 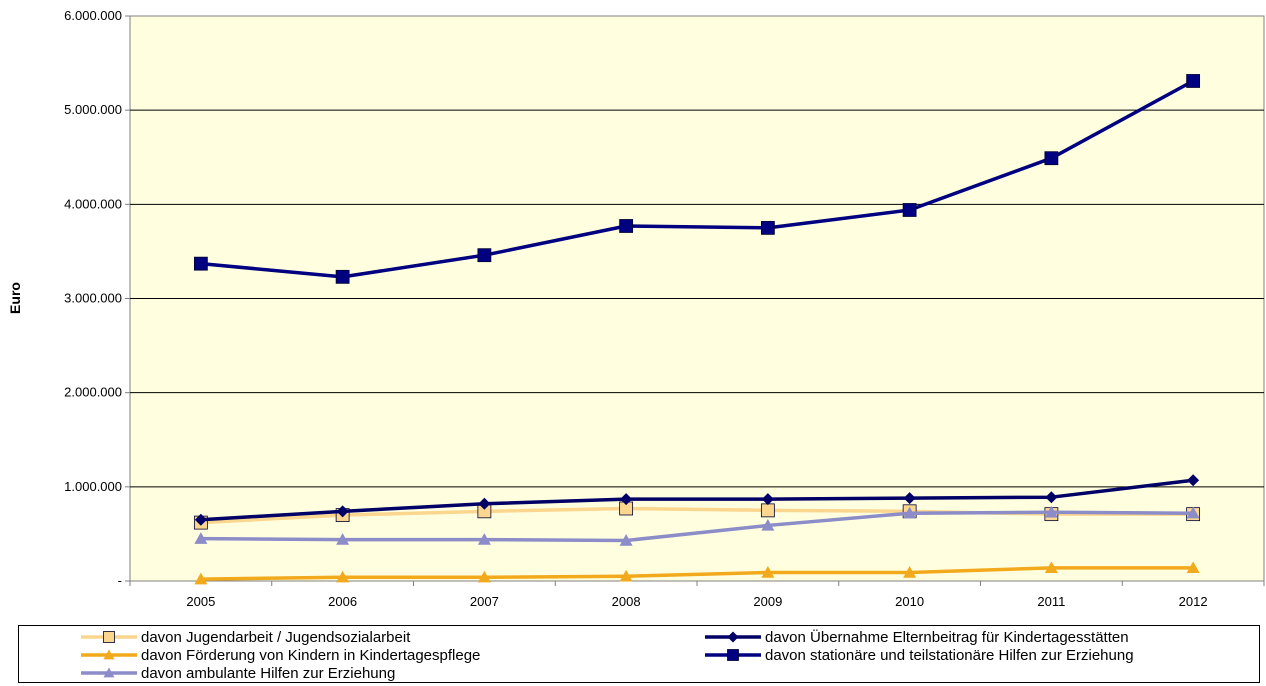 What do you see at coordinates (276, 637) in the screenshot?
I see `legend-label: davon Jugendarbeit / Jugendsozialarbeit` at bounding box center [276, 637].